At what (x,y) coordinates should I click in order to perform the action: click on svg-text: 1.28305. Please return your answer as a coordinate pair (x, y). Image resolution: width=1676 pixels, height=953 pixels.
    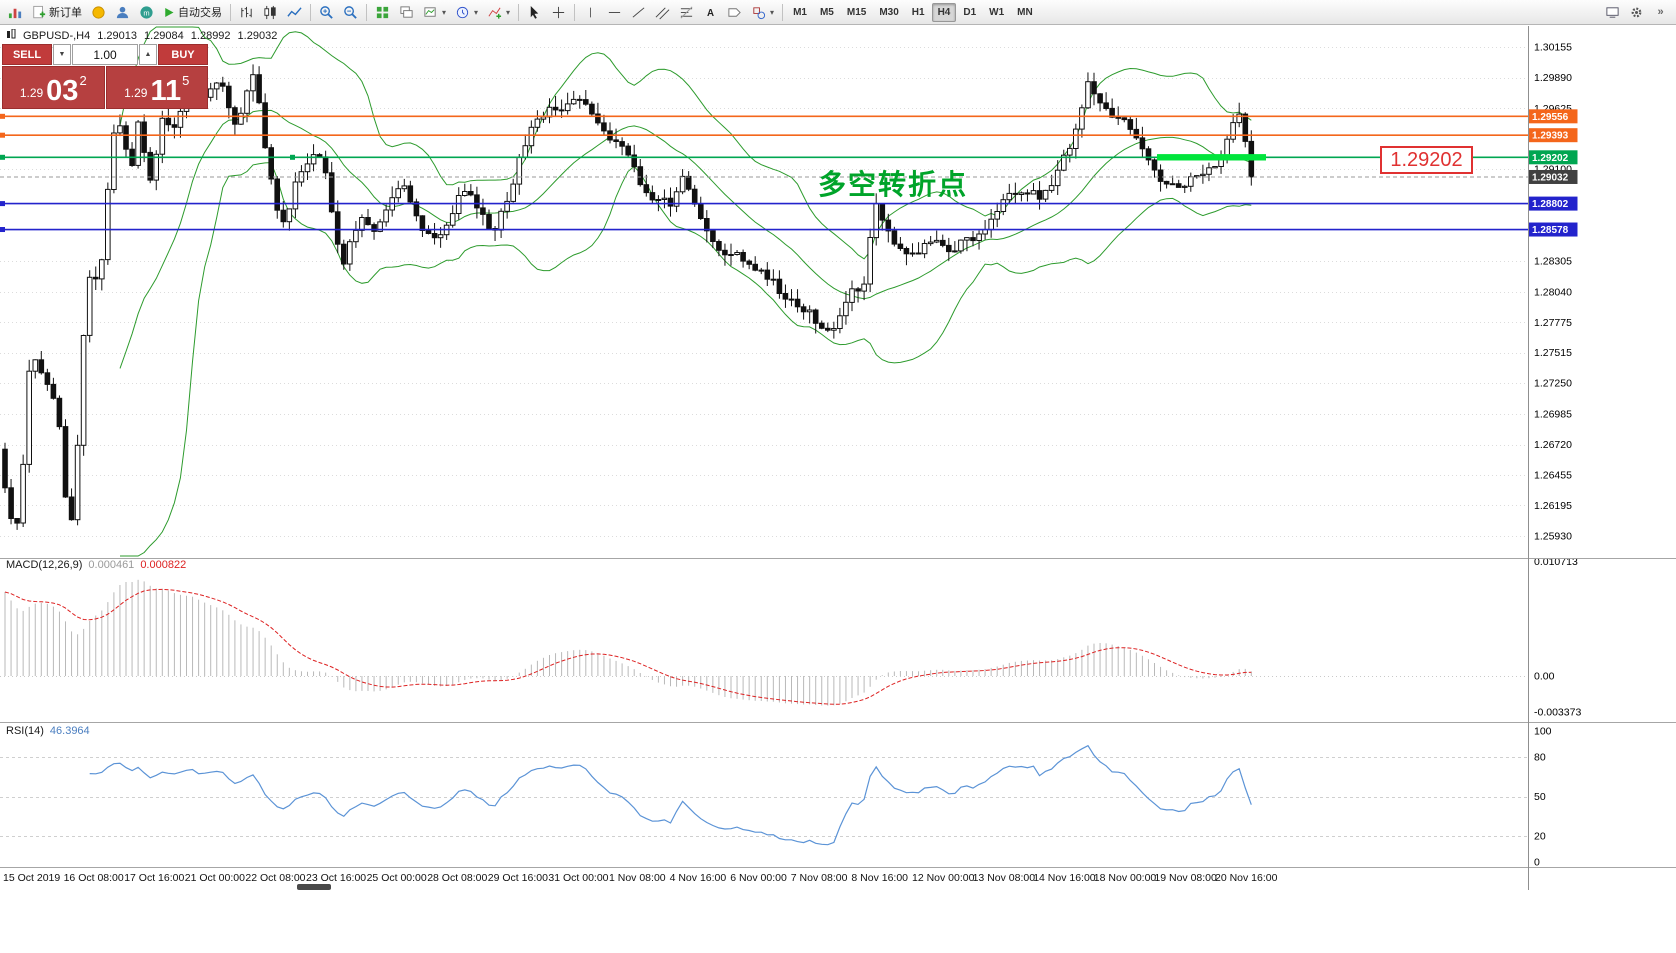
    Looking at the image, I should click on (1553, 262).